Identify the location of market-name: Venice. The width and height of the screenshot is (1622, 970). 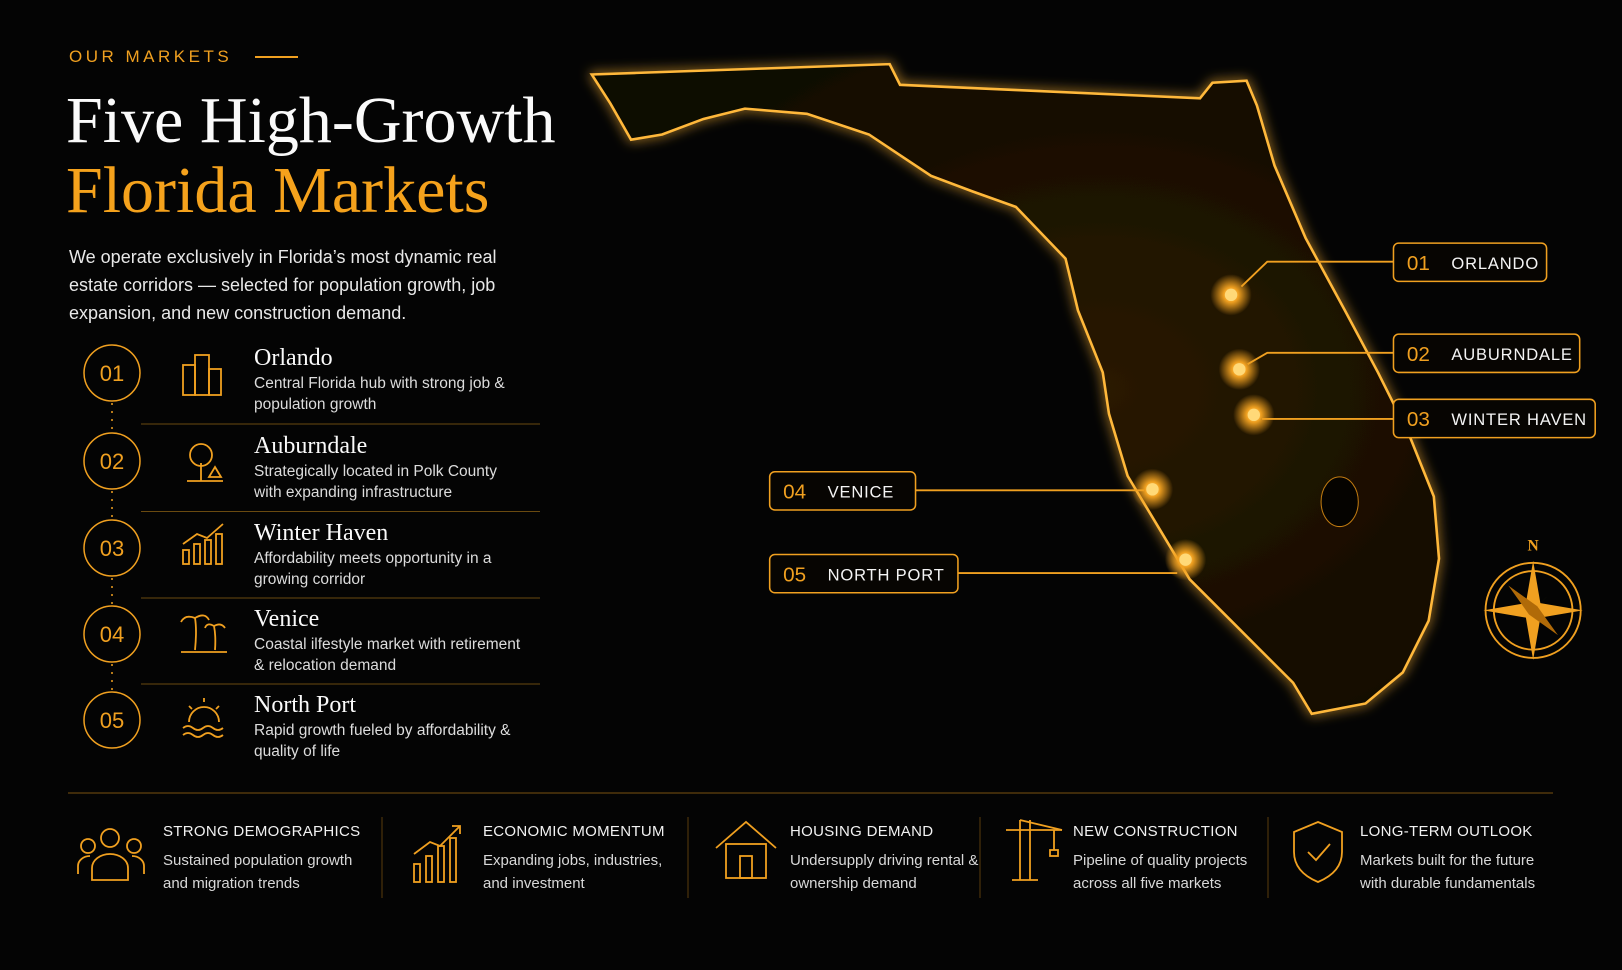
(287, 619).